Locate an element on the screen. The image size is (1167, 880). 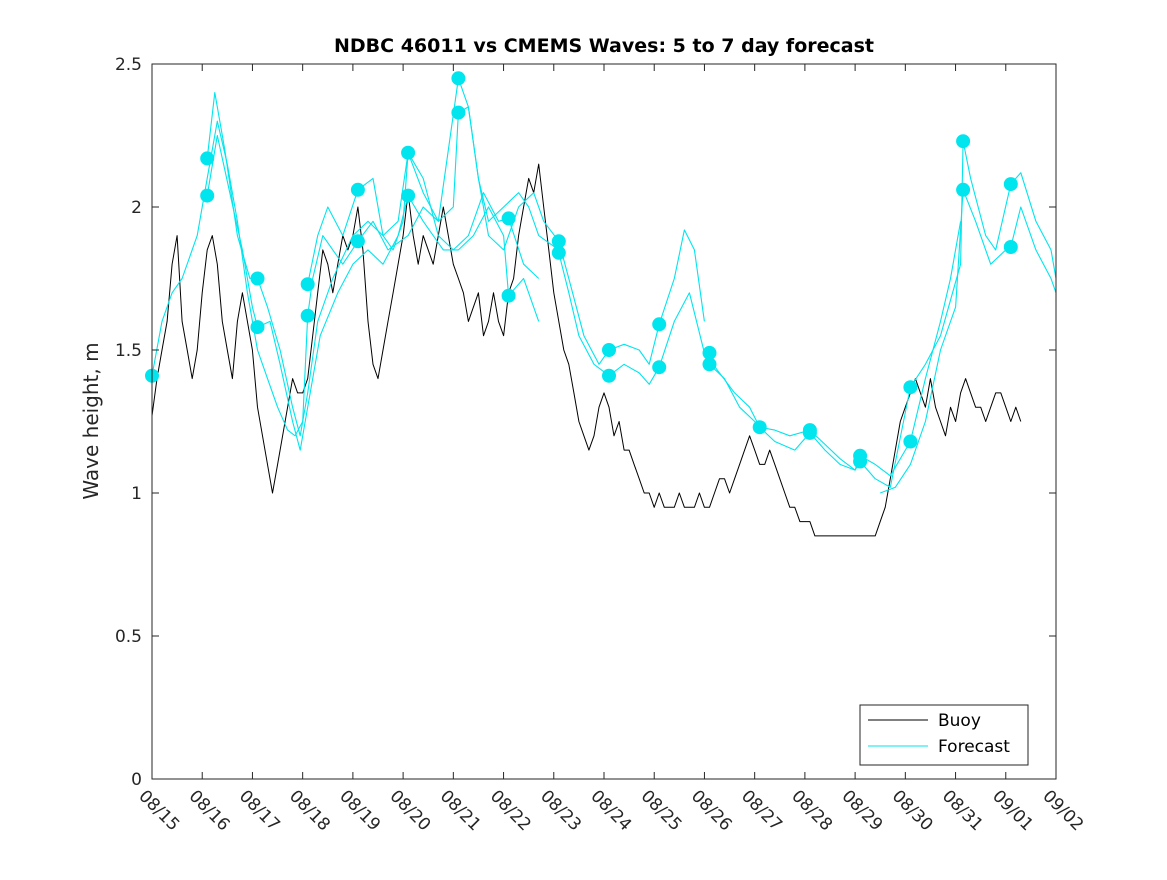
legend: Buoy Forecast is located at coordinates (944, 735).